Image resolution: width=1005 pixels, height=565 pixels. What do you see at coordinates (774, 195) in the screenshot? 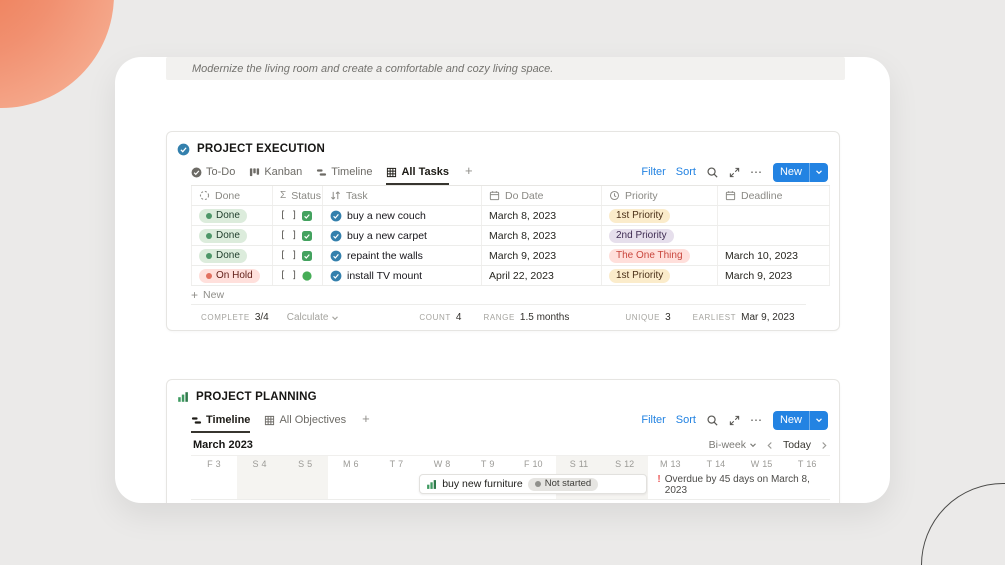
I see `column-header-deadline: Deadline` at bounding box center [774, 195].